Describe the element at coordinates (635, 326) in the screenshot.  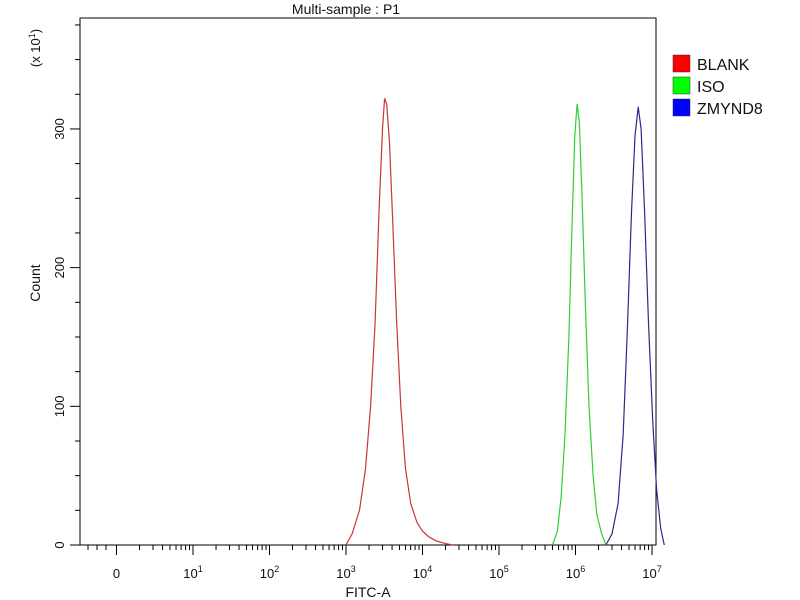
I see `series-line-zmynd8` at that location.